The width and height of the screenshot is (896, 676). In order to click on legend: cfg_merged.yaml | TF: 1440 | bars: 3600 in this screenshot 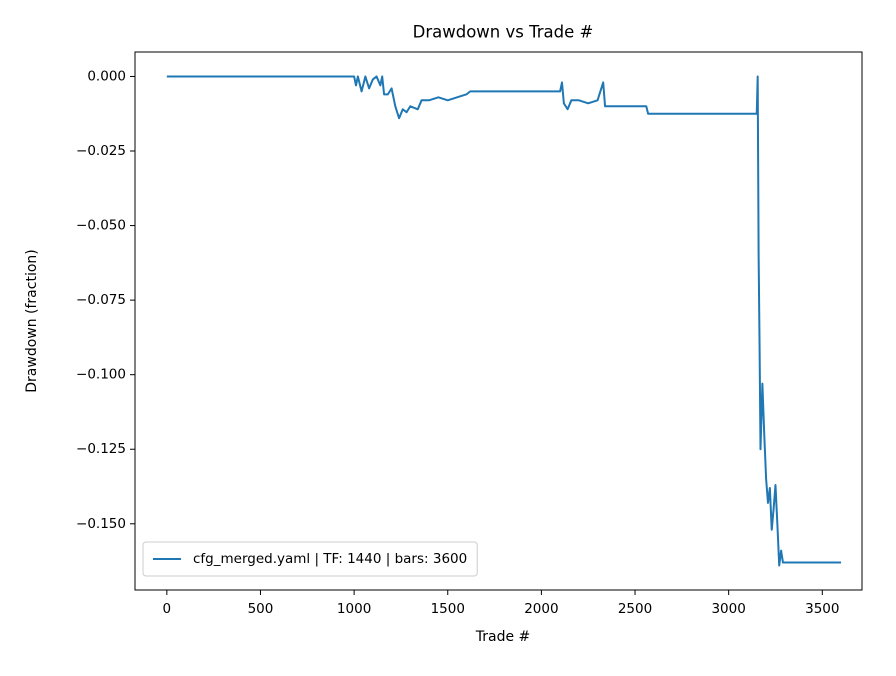, I will do `click(310, 559)`.